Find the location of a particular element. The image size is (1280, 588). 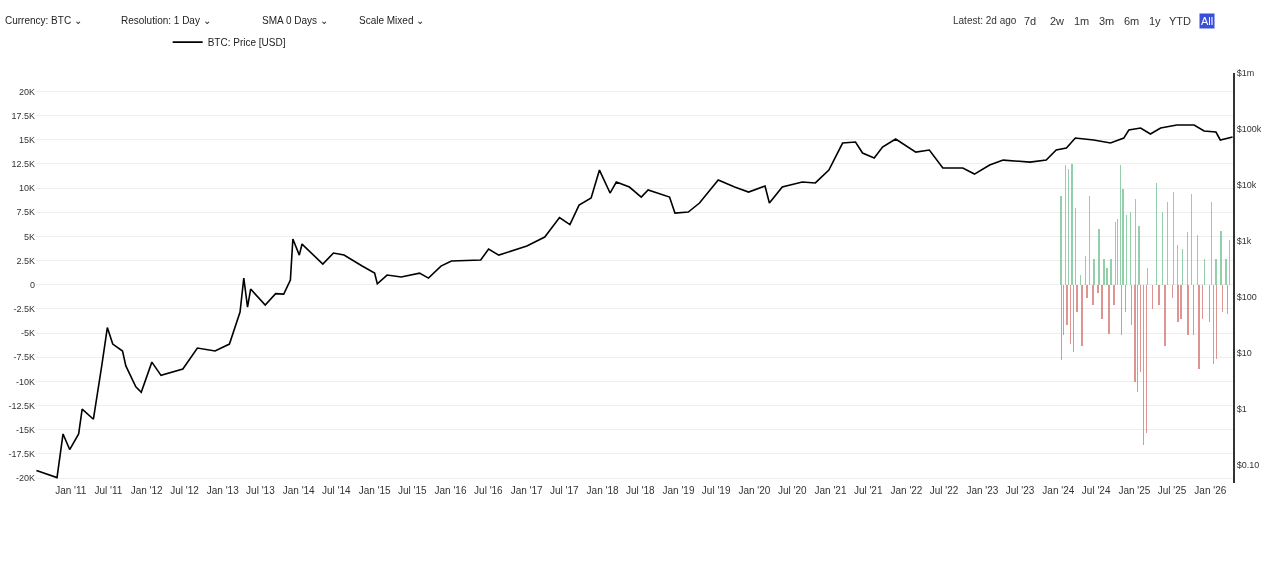

y2-tick-label: $1 is located at coordinates (1241, 409).